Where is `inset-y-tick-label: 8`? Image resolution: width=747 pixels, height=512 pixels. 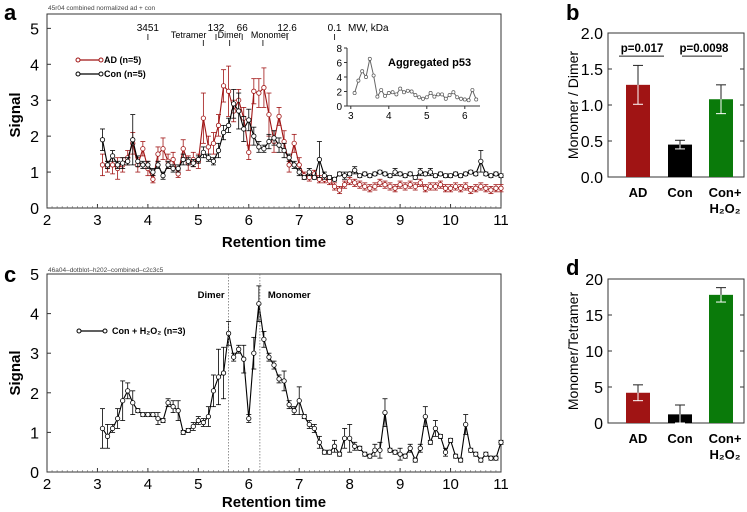 inset-y-tick-label: 8 is located at coordinates (339, 49).